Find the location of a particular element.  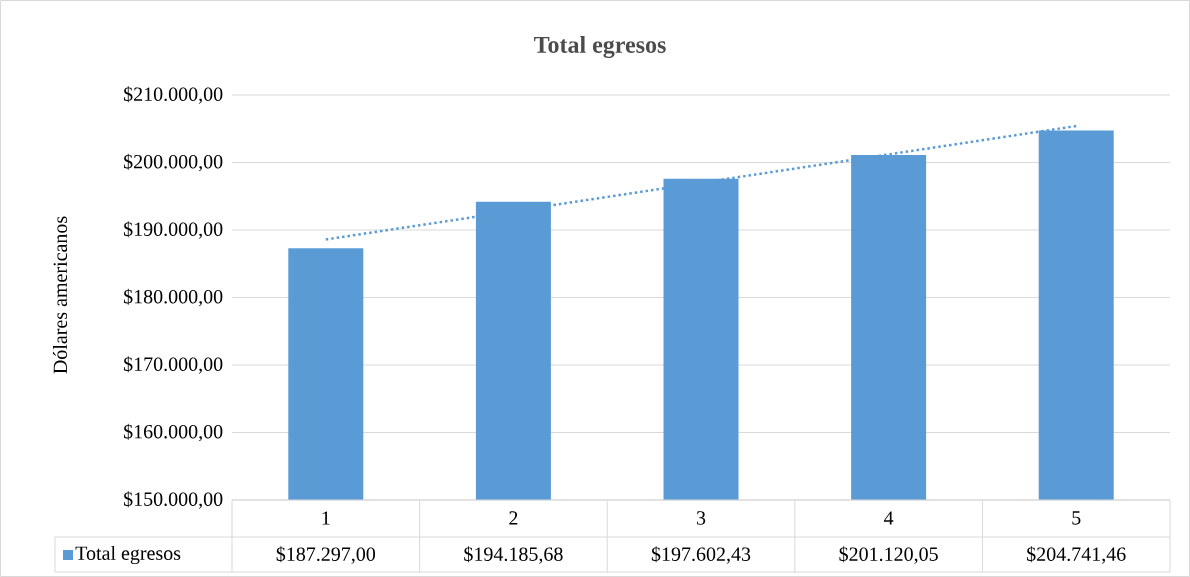

data-label: $194.185,68 is located at coordinates (513, 555).